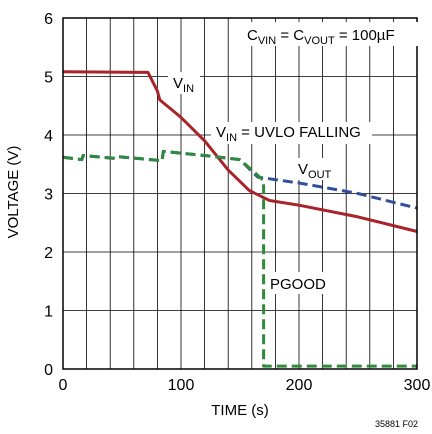  I want to click on y-tick-label: 3, so click(48, 195).